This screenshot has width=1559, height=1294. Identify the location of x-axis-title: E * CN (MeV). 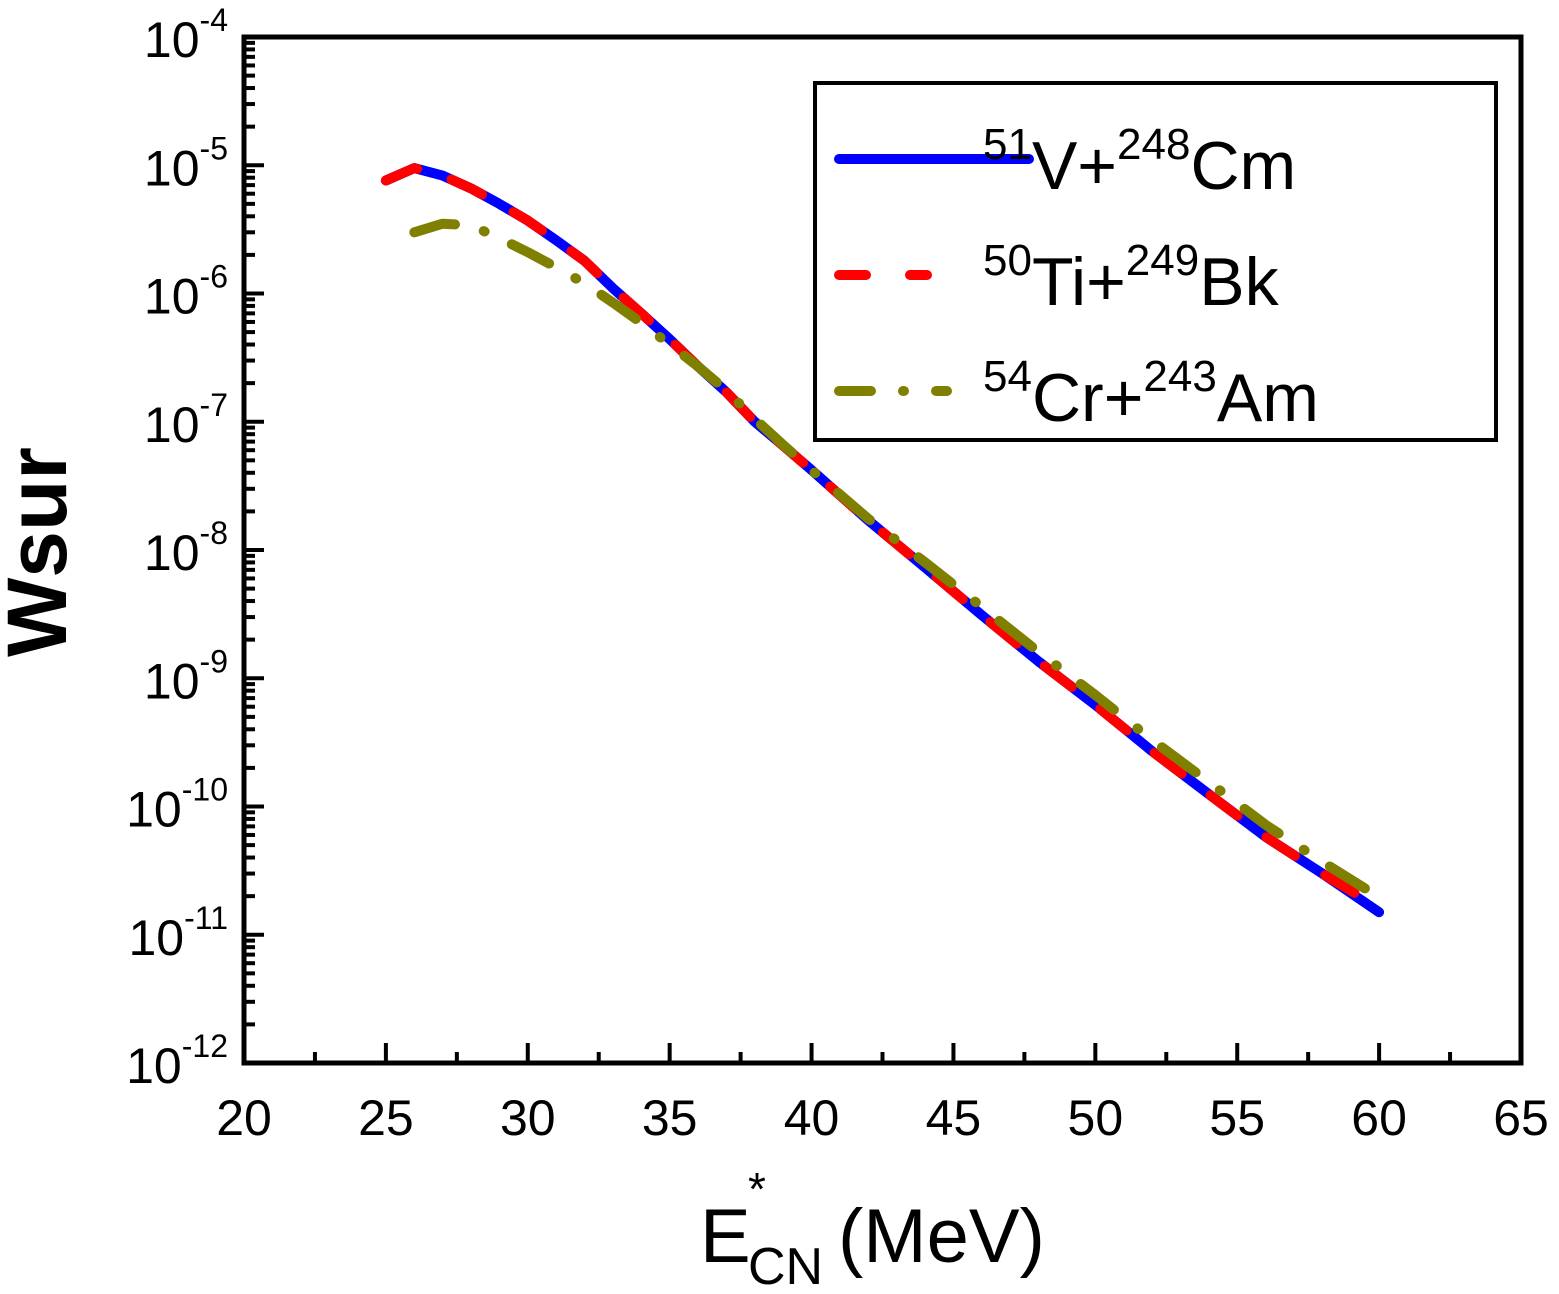
(872, 1228).